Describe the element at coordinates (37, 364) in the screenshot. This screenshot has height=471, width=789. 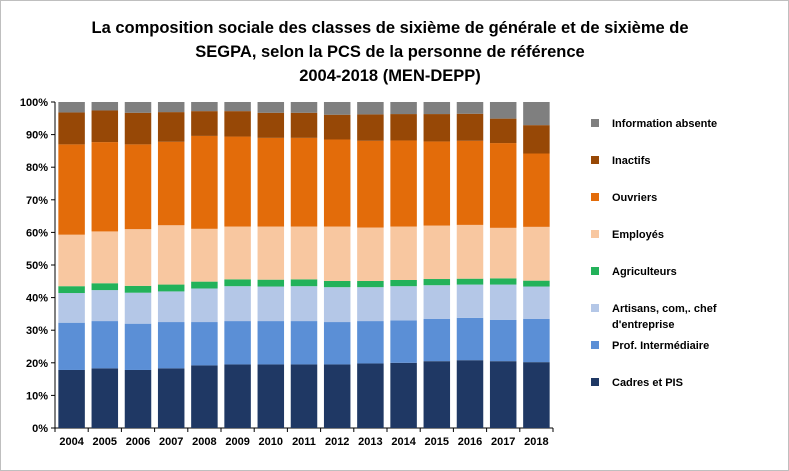
I see `y-tick-label: 20%` at that location.